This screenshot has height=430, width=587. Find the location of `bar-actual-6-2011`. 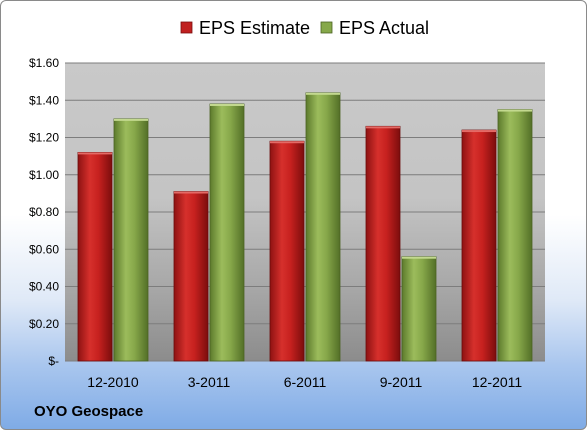

bar-actual-6-2011 is located at coordinates (323, 227).